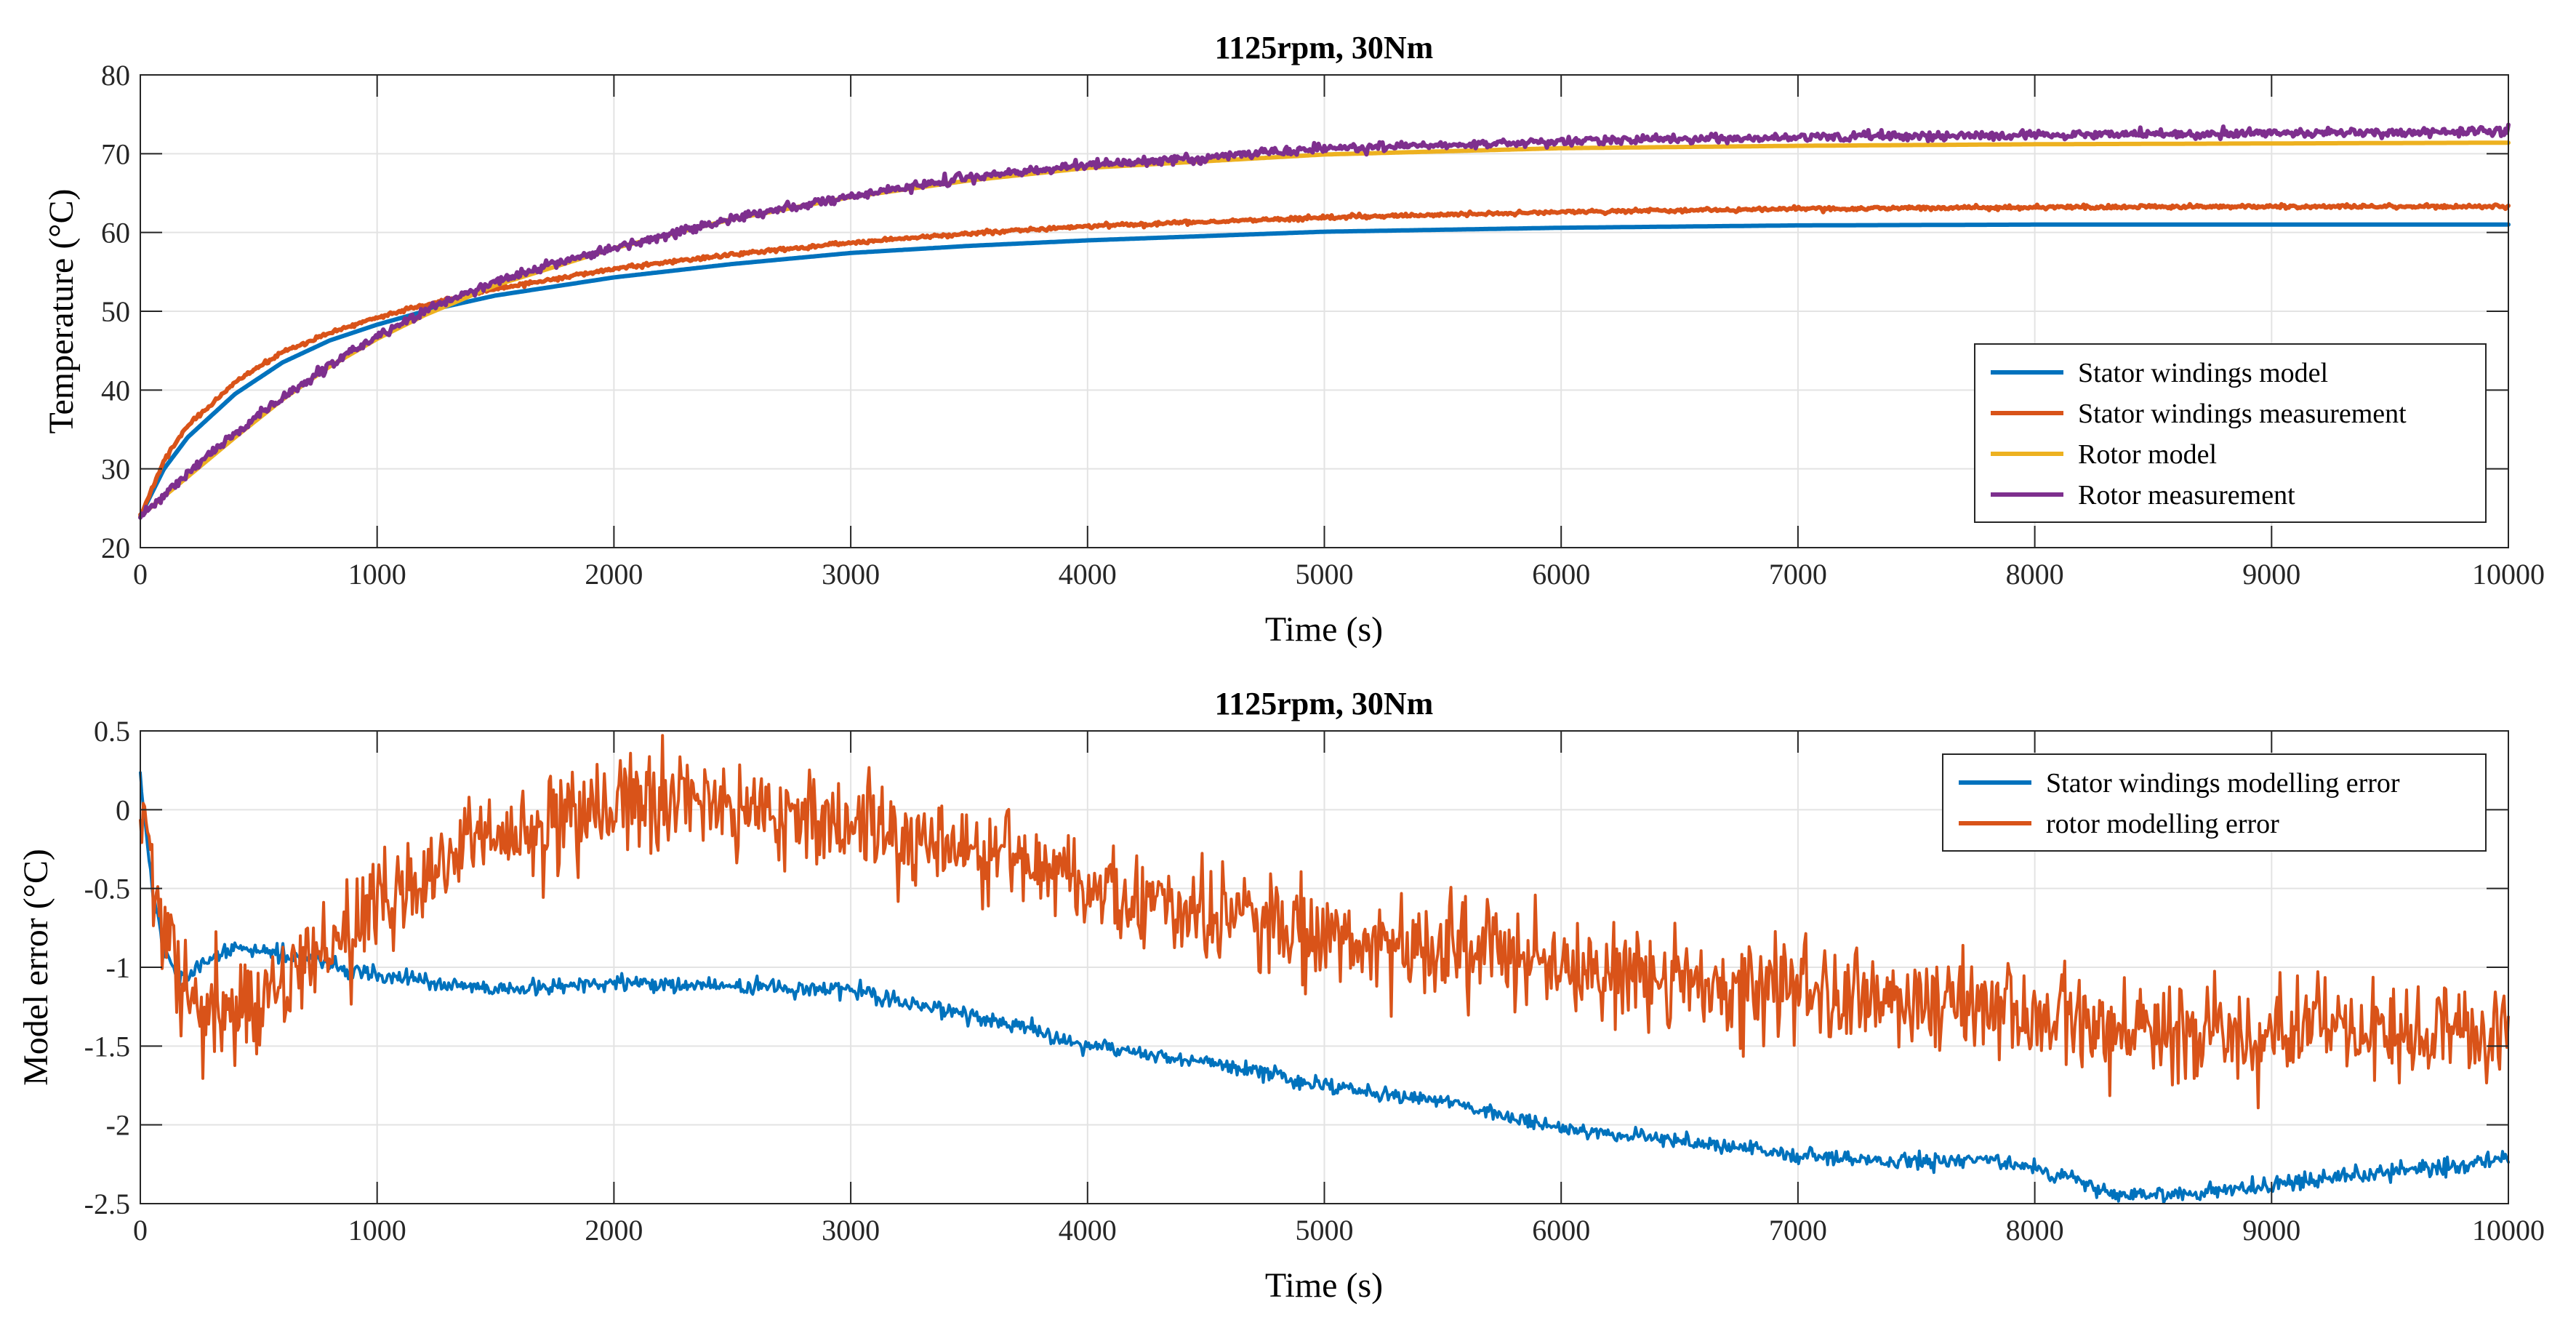  What do you see at coordinates (1324, 47) in the screenshot?
I see `temperature-chart-title: 1125rpm, 30Nm` at bounding box center [1324, 47].